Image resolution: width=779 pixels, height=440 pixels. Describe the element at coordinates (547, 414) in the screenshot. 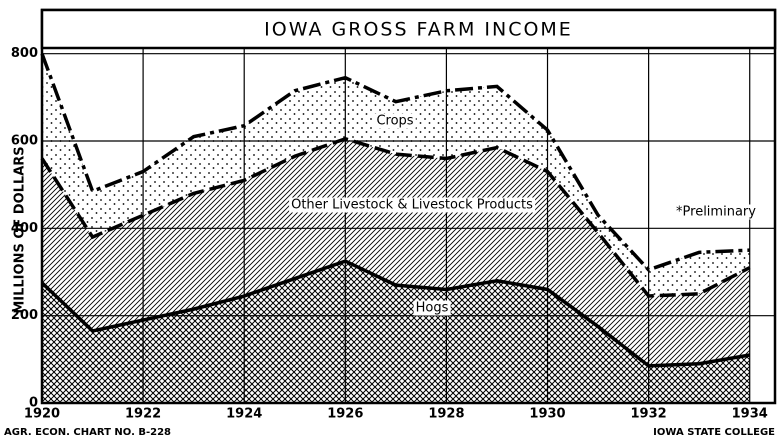

I see `x-tick-label: 1930` at that location.